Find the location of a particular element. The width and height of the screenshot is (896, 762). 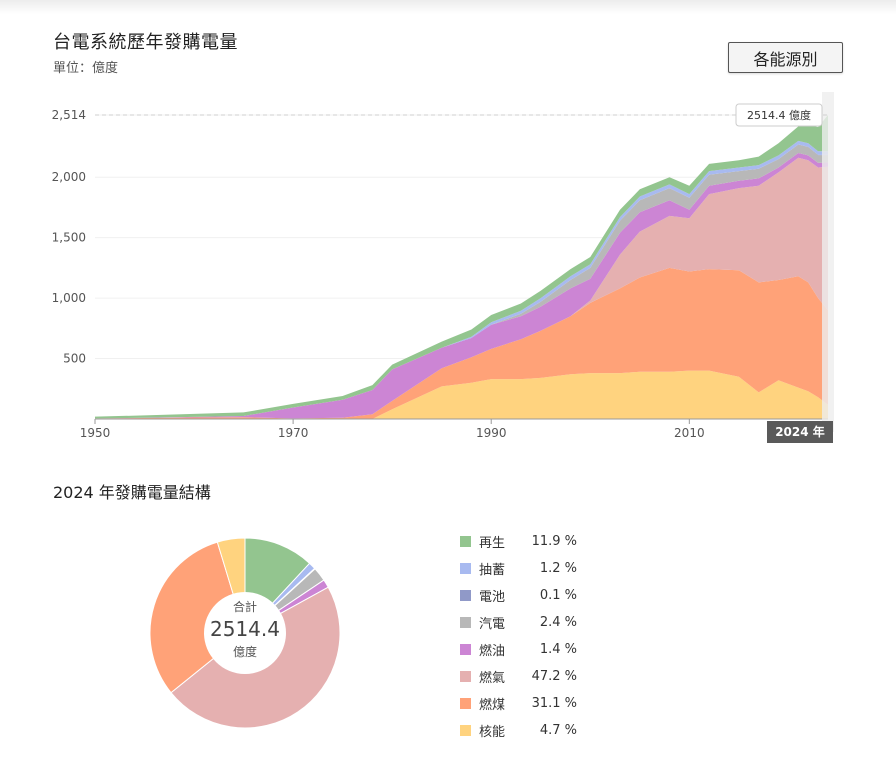

legend-label: 汽電 is located at coordinates (492, 624).